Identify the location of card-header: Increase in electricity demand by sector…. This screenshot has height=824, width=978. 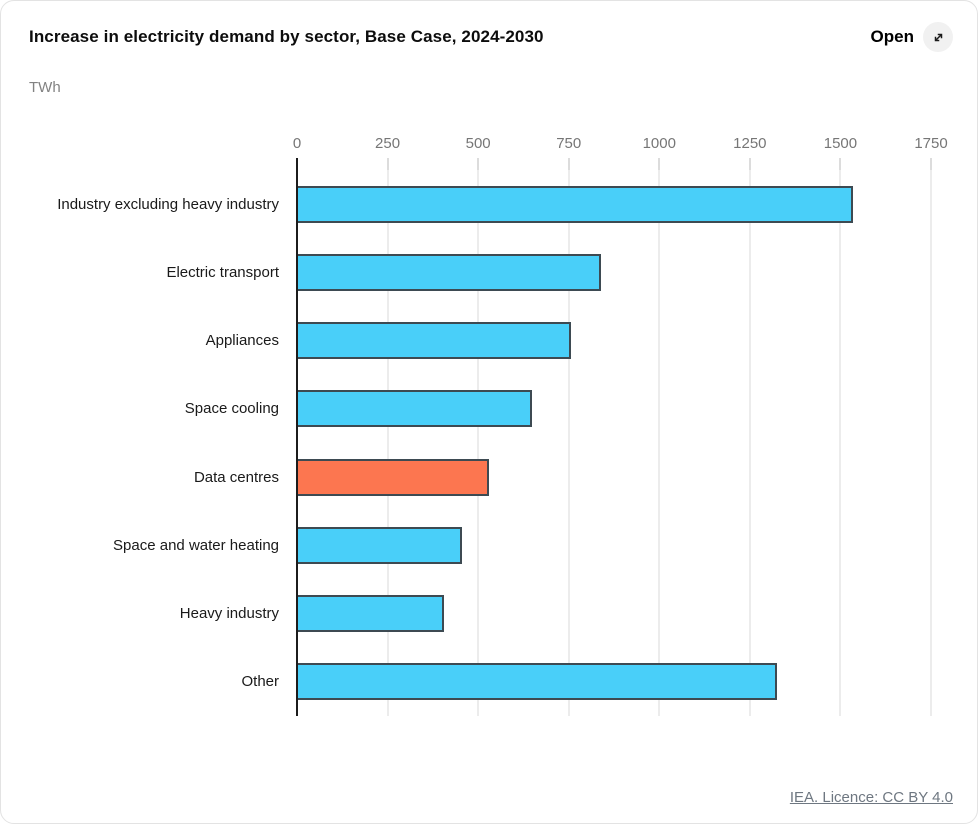
(489, 27).